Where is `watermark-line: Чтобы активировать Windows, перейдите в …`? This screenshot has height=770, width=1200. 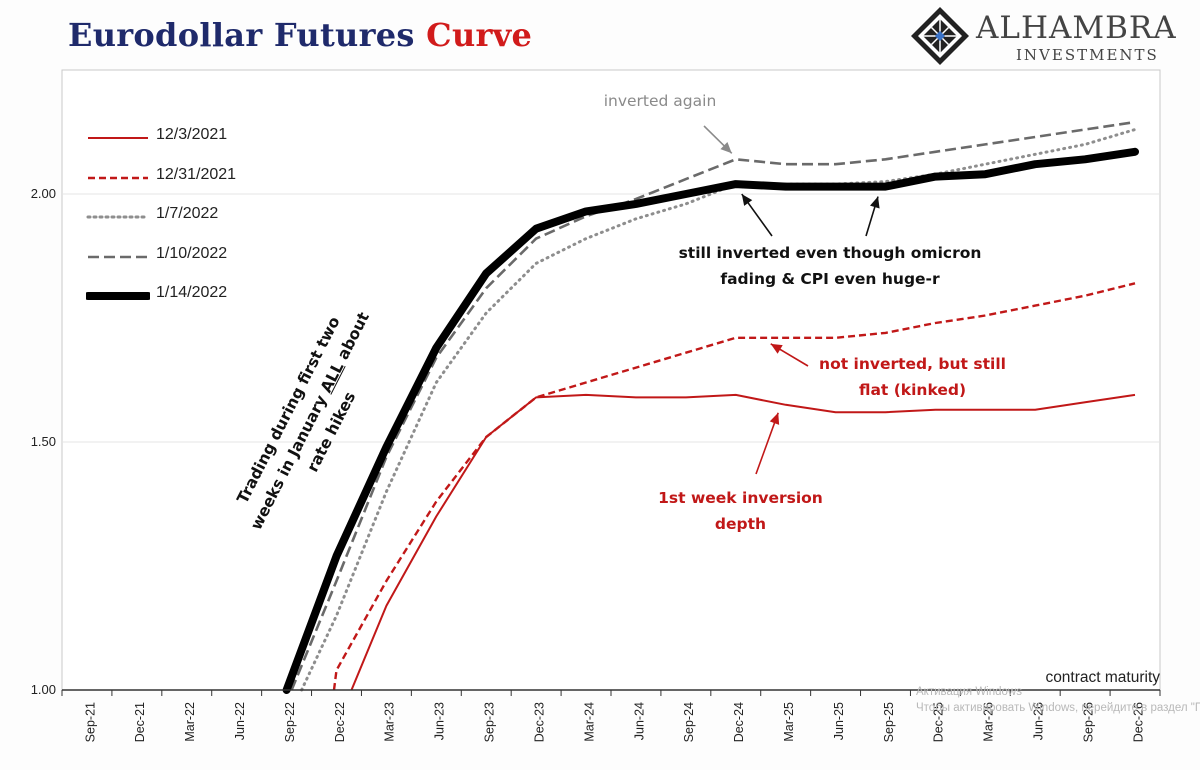 watermark-line: Чтобы активировать Windows, перейдите в … is located at coordinates (1058, 708).